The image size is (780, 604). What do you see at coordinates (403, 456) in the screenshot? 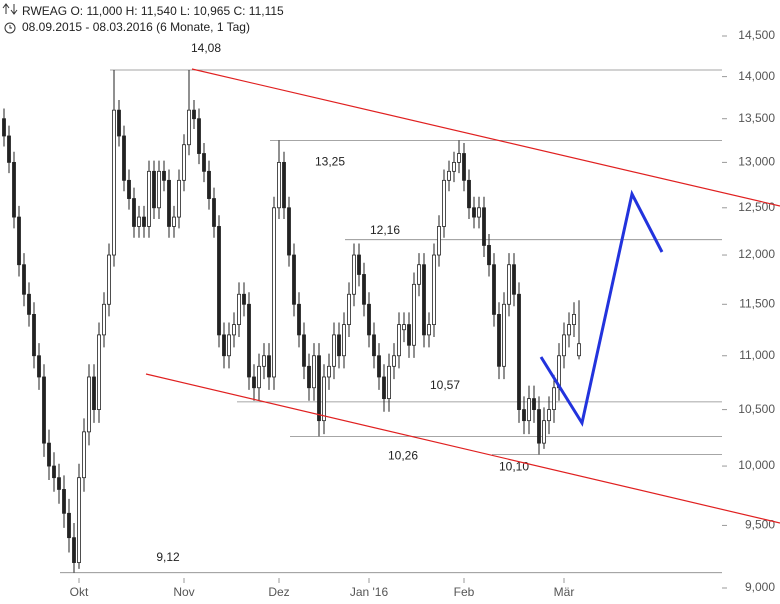
I see `level-label: 10,26` at bounding box center [403, 456].